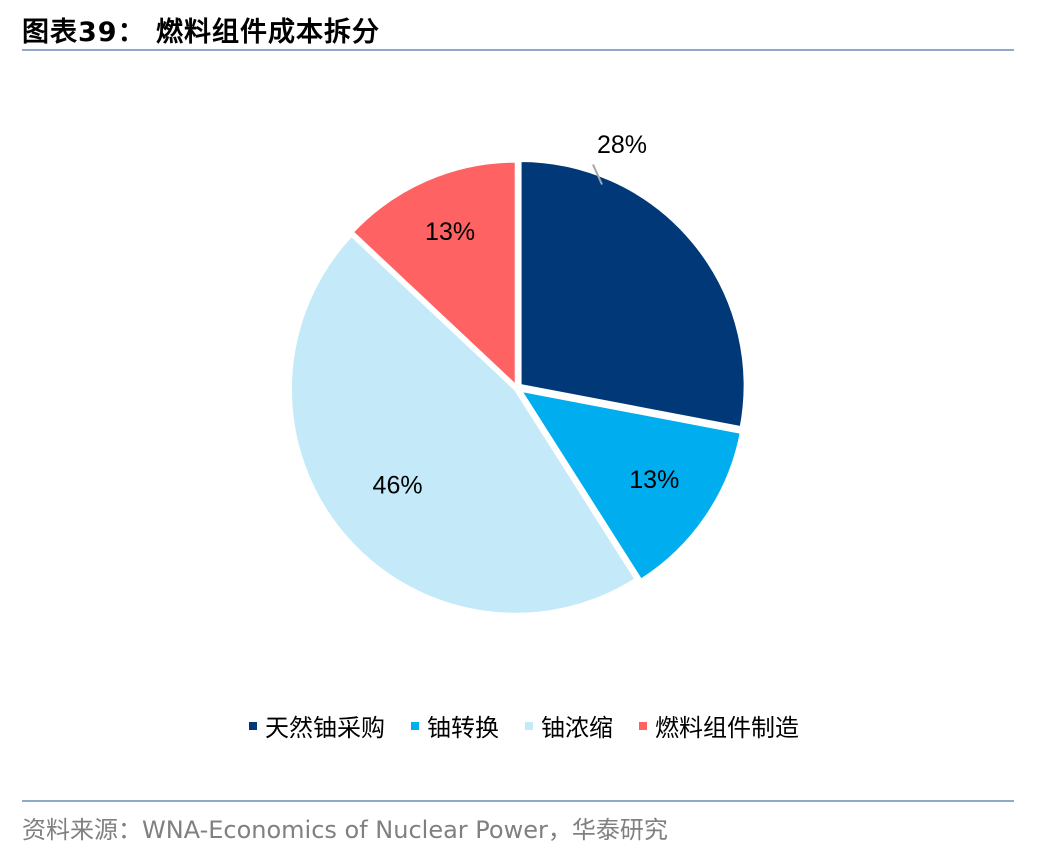 The width and height of the screenshot is (1048, 852). I want to click on pie-label-natural-uranium: 28%, so click(622, 145).